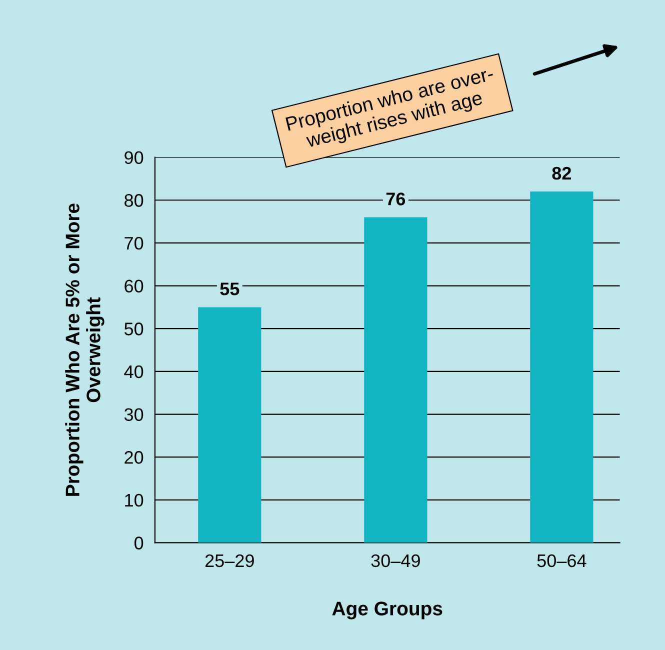 This screenshot has width=665, height=650. What do you see at coordinates (395, 561) in the screenshot?
I see `x-tick-label: 30–49` at bounding box center [395, 561].